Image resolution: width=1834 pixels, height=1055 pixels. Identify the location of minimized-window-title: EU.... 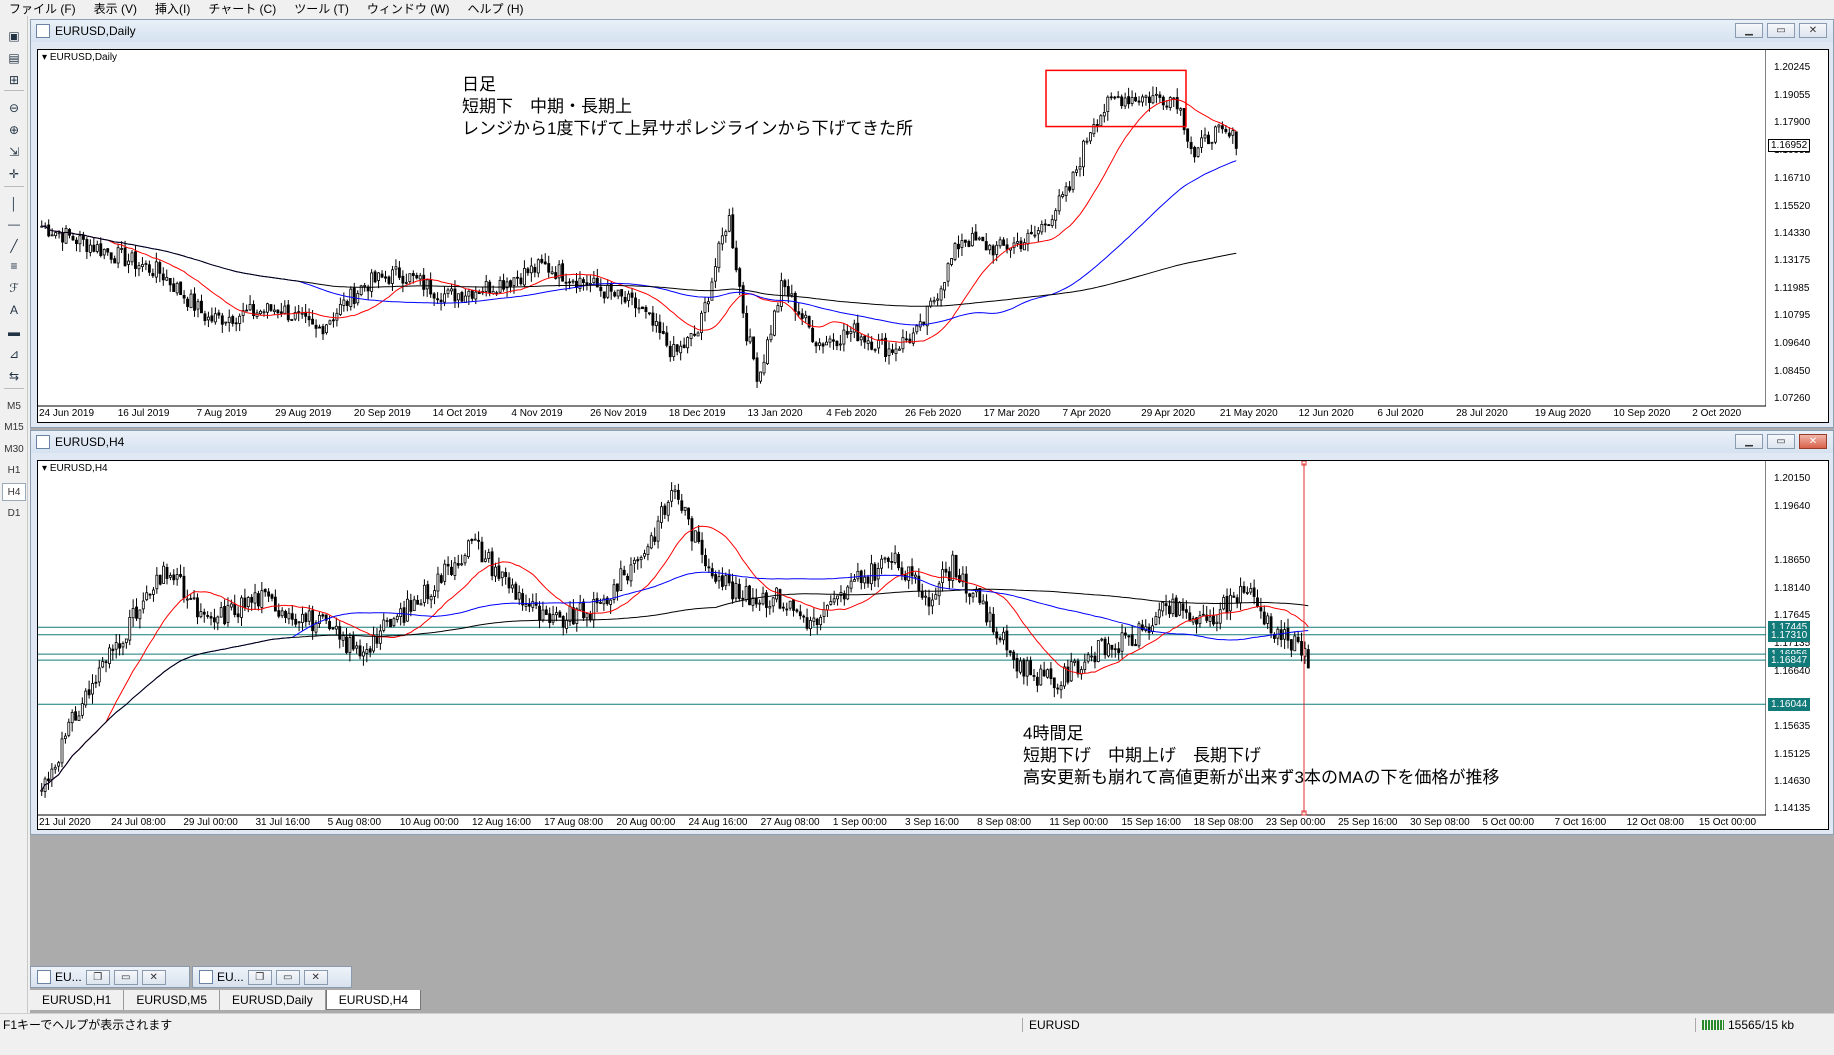
(68, 977).